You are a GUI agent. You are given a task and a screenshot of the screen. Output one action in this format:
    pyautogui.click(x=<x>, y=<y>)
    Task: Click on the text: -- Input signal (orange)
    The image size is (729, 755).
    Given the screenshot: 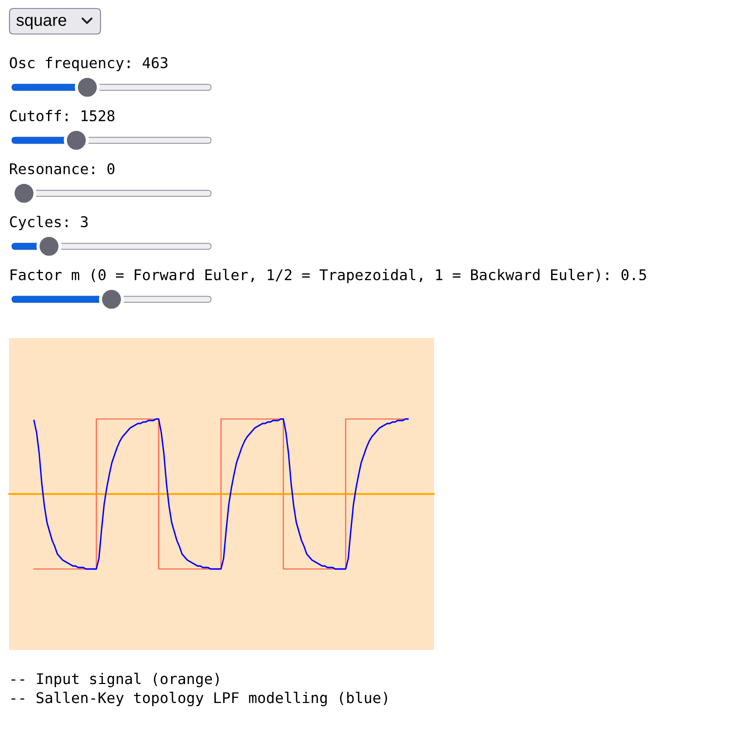 What is the action you would take?
    pyautogui.click(x=115, y=680)
    